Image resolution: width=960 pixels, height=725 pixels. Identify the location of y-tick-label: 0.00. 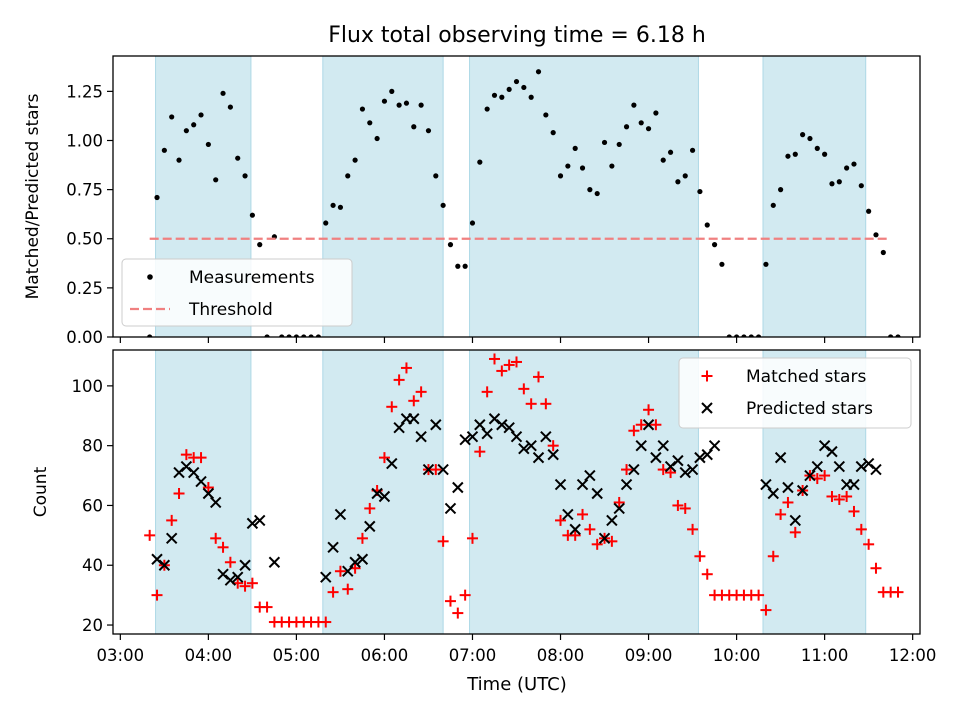
(84, 337).